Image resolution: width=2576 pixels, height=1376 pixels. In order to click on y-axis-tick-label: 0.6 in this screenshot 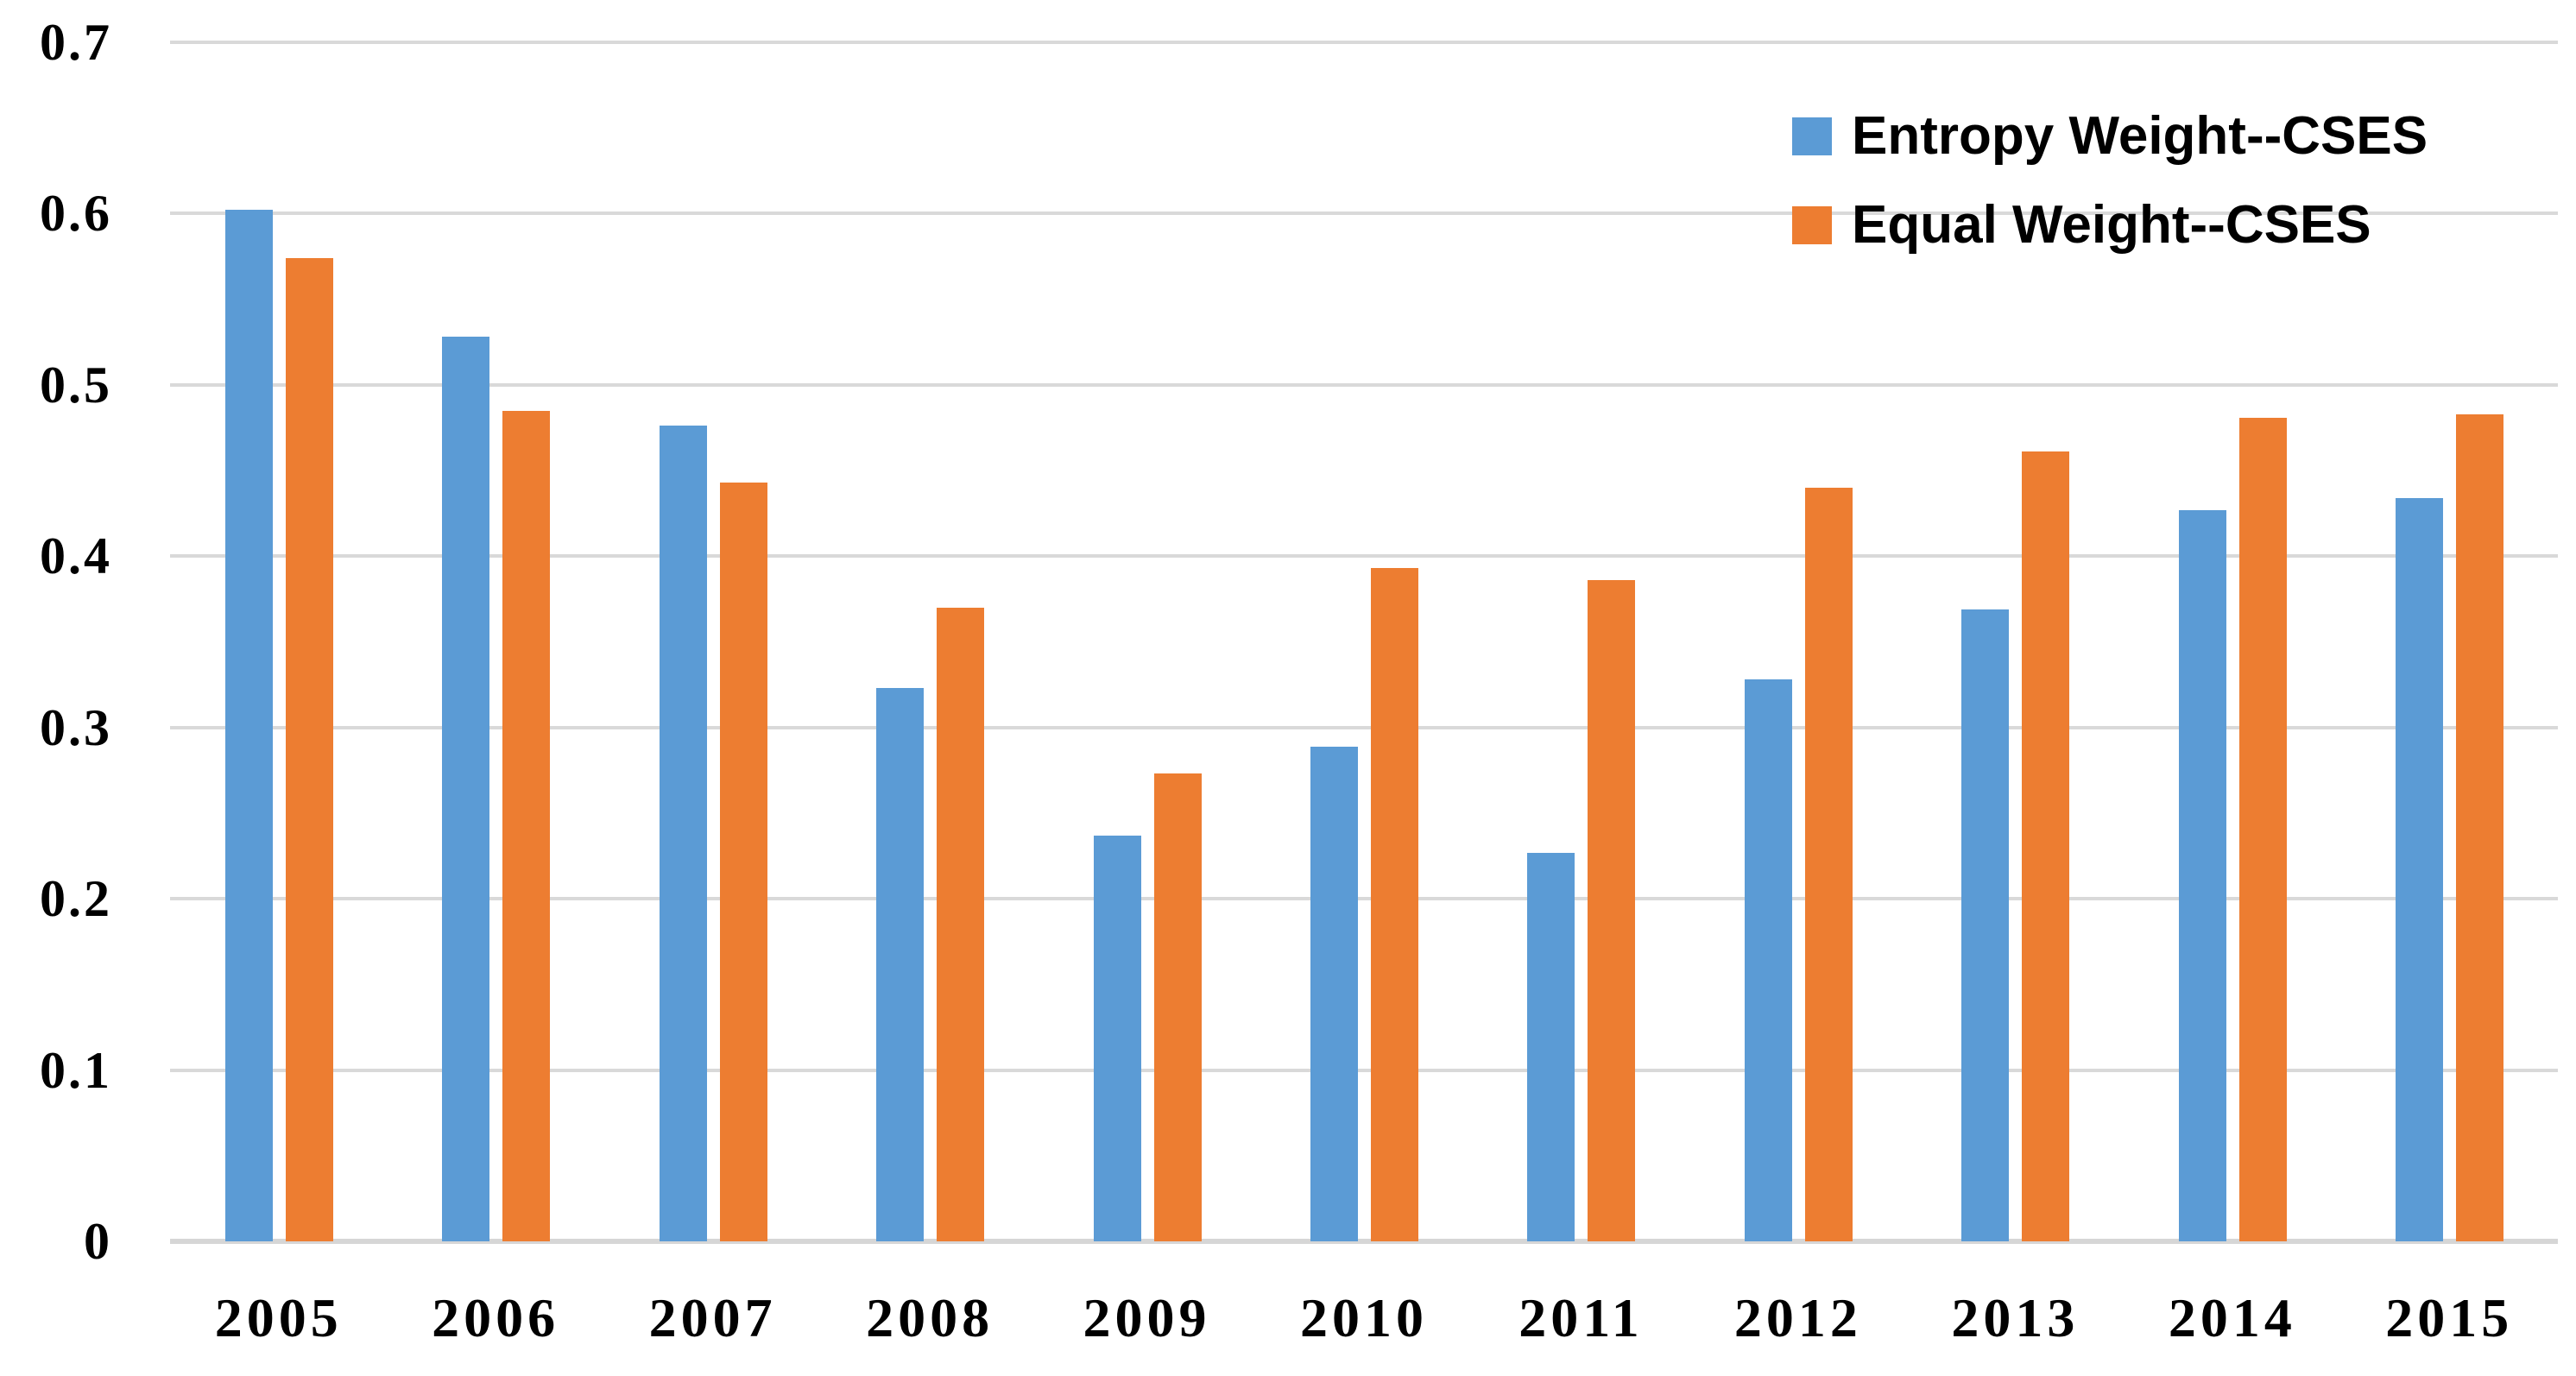, I will do `click(76, 214)`.